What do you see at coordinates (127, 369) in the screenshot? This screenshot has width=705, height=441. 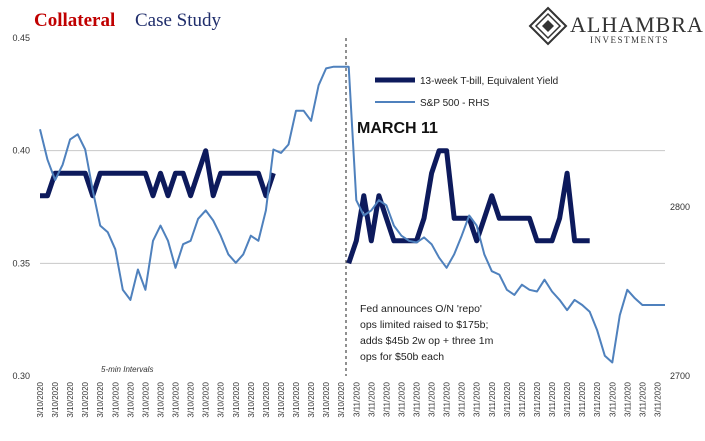 I see `interval-note: 5-min Intervals` at bounding box center [127, 369].